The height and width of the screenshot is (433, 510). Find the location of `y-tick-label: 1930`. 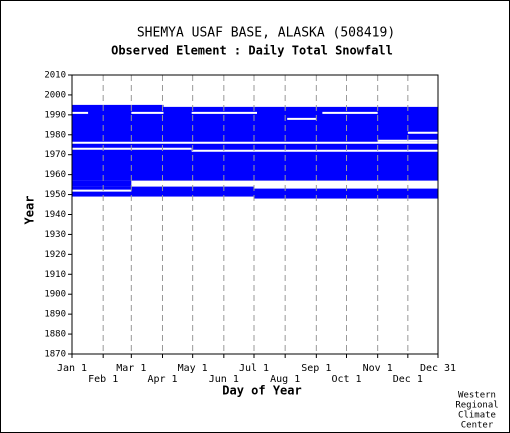

y-tick-label: 1930 is located at coordinates (55, 235).